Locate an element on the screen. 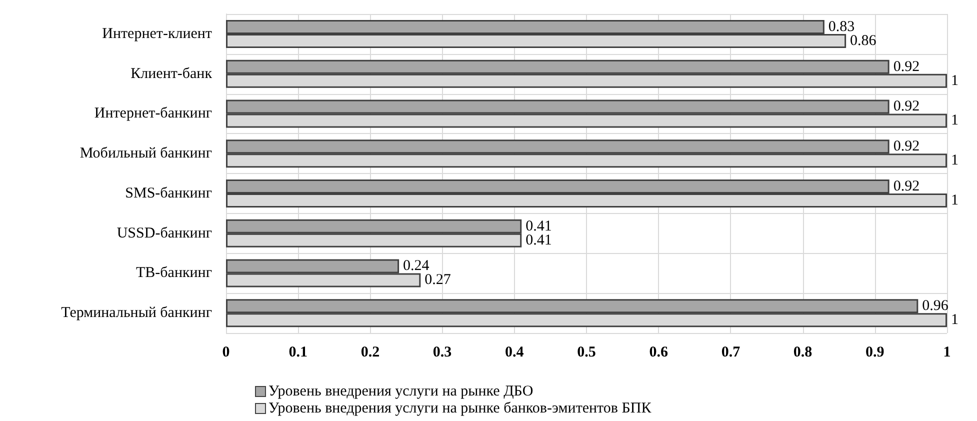  x-tick-label: 0.1 is located at coordinates (298, 352).